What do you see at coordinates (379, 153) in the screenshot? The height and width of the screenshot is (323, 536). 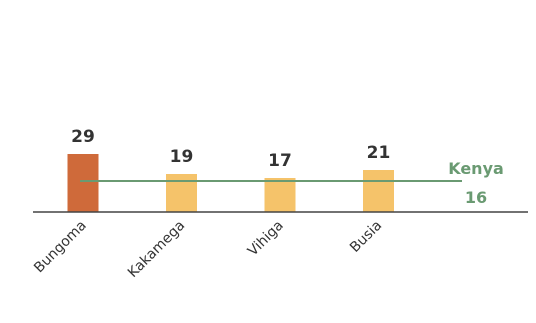 I see `value-label-busia: 21` at bounding box center [379, 153].